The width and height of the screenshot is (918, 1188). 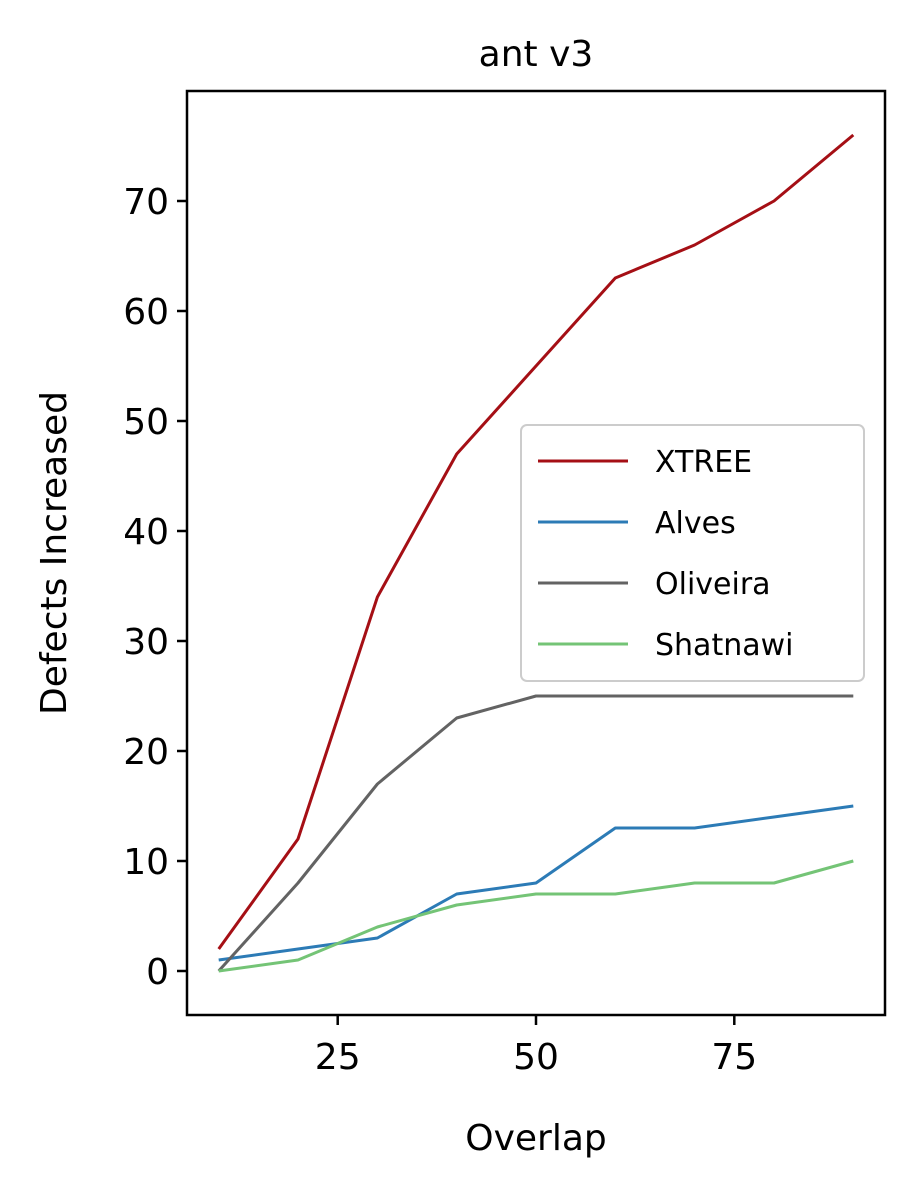 What do you see at coordinates (146, 202) in the screenshot?
I see `y-tick-label: 70` at bounding box center [146, 202].